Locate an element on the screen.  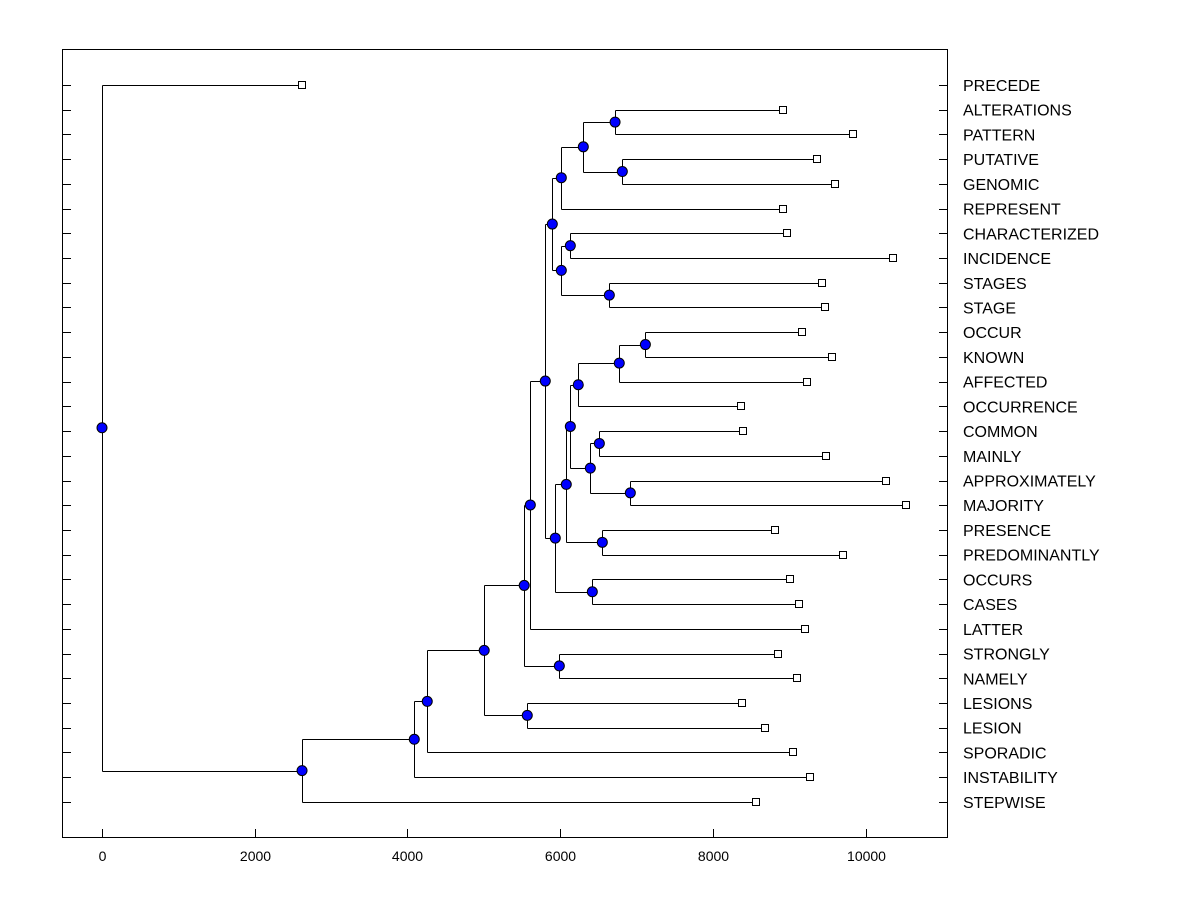
leaf-label: STRONGLY is located at coordinates (1006, 655).